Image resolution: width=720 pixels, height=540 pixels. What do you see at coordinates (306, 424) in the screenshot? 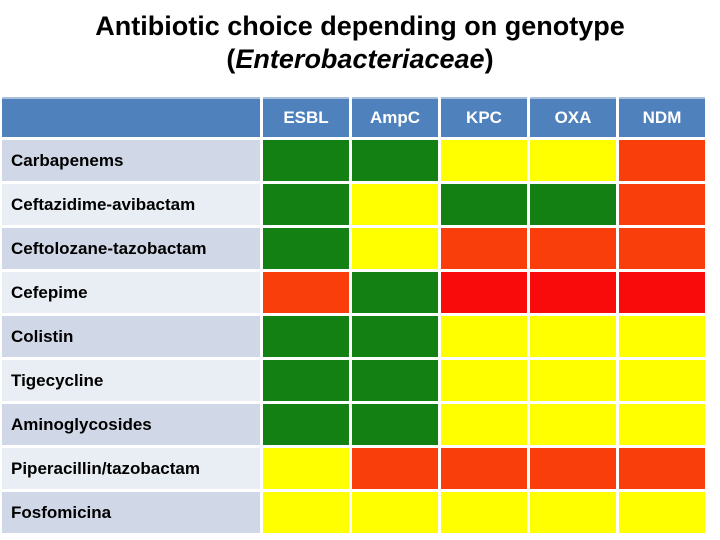
I see `status-cell-esbl-row7` at bounding box center [306, 424].